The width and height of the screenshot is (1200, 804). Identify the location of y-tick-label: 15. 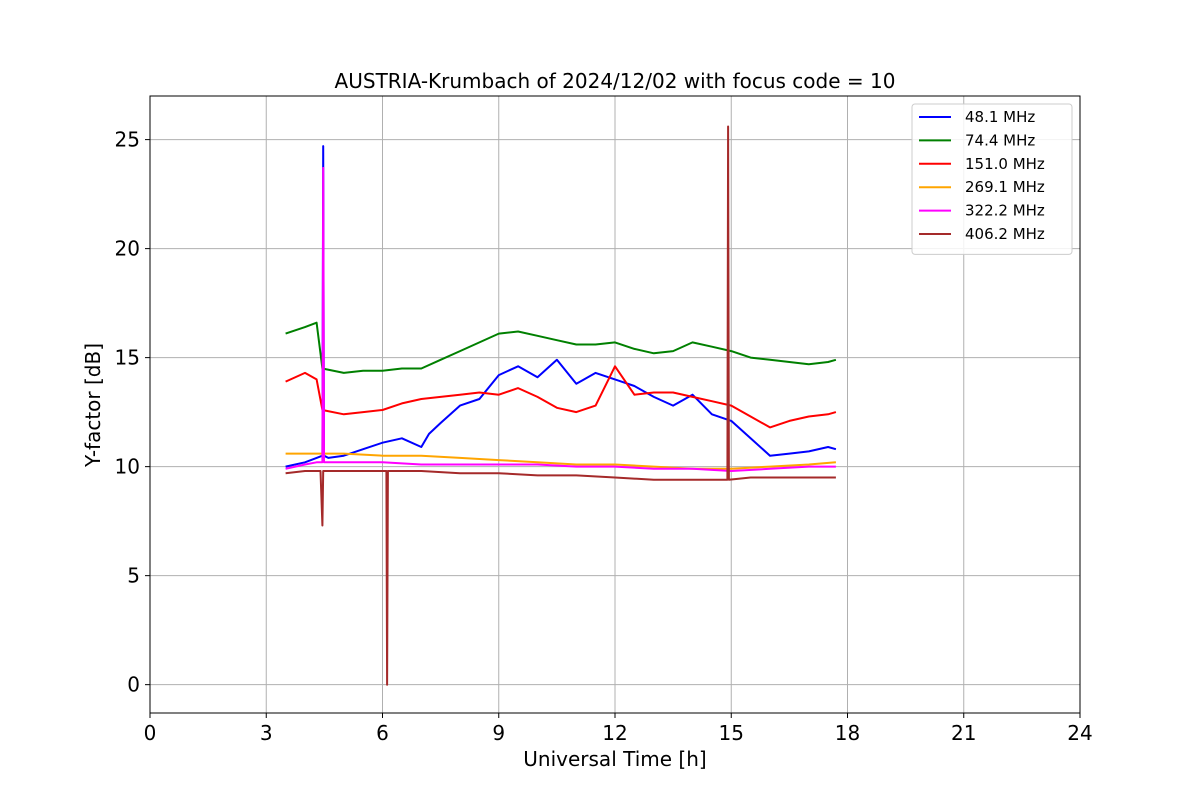
(127, 358).